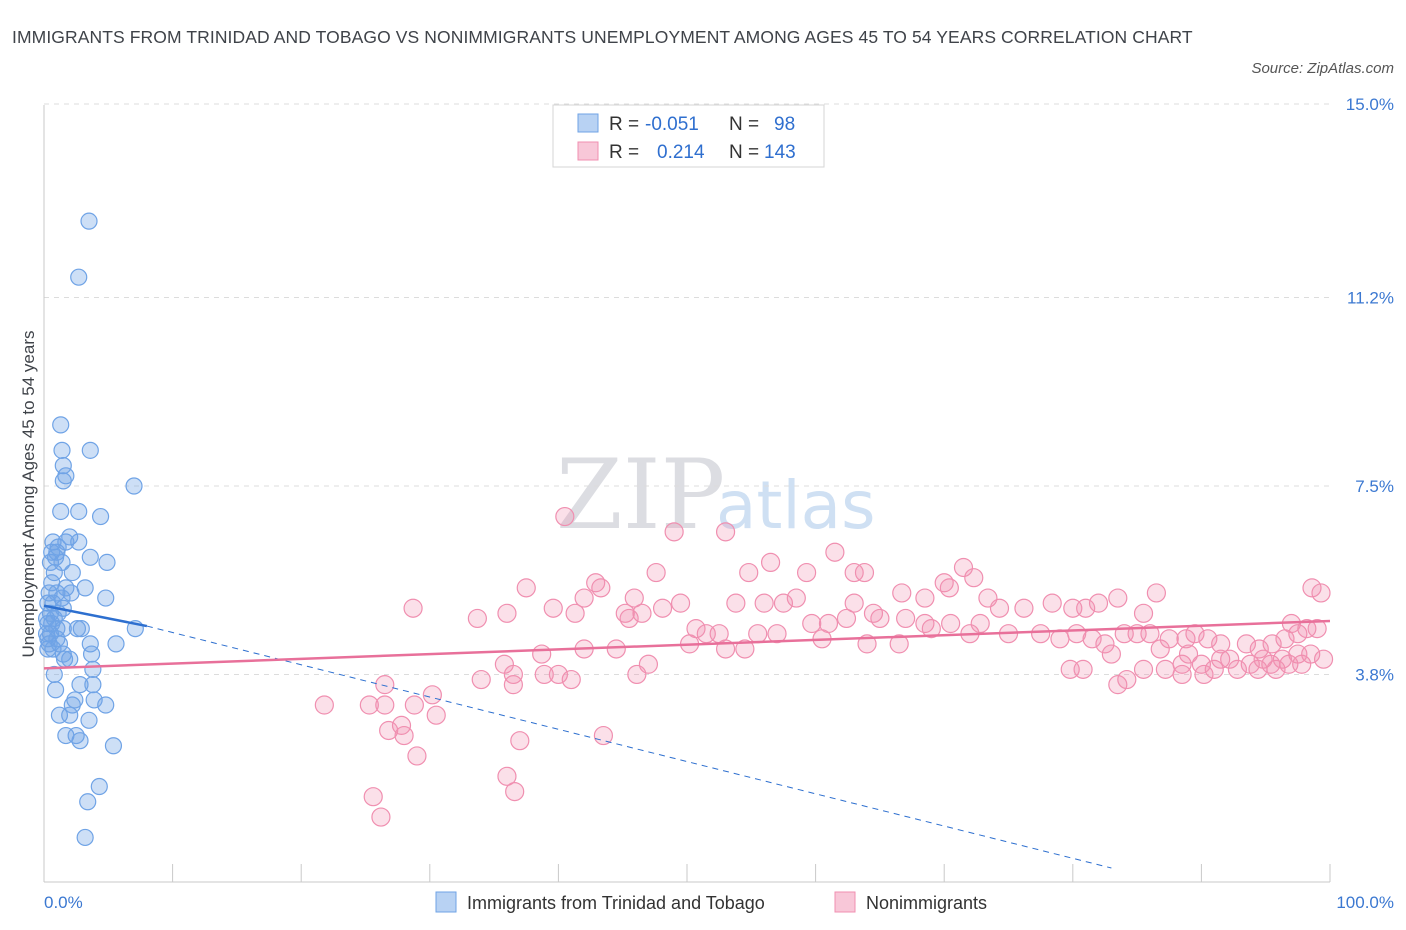 The width and height of the screenshot is (1406, 930). Describe the element at coordinates (687, 873) in the screenshot. I see `x-tick-marks` at that location.